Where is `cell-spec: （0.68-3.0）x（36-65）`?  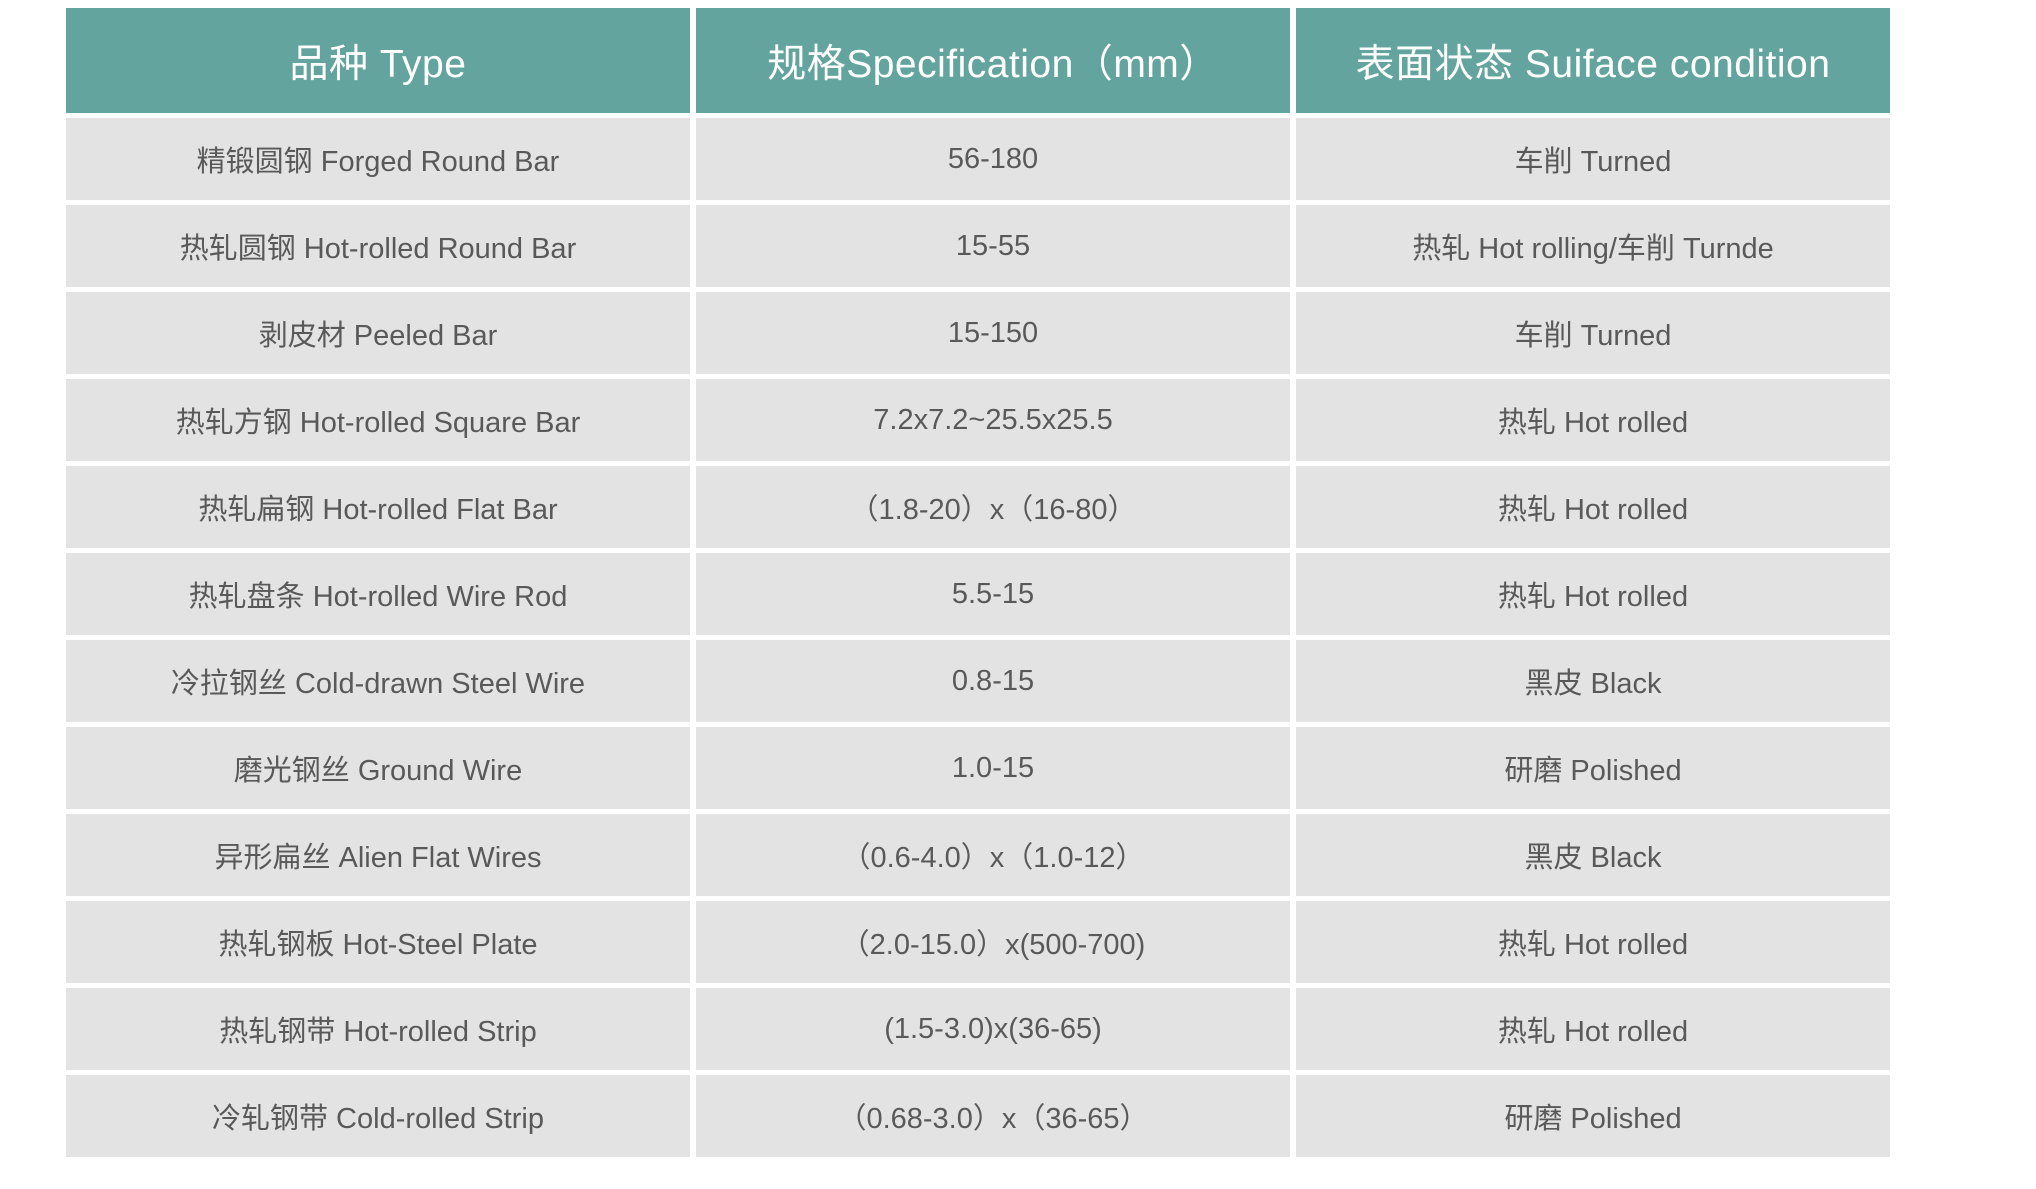 cell-spec: （0.68-3.0）x（36-65） is located at coordinates (993, 1116).